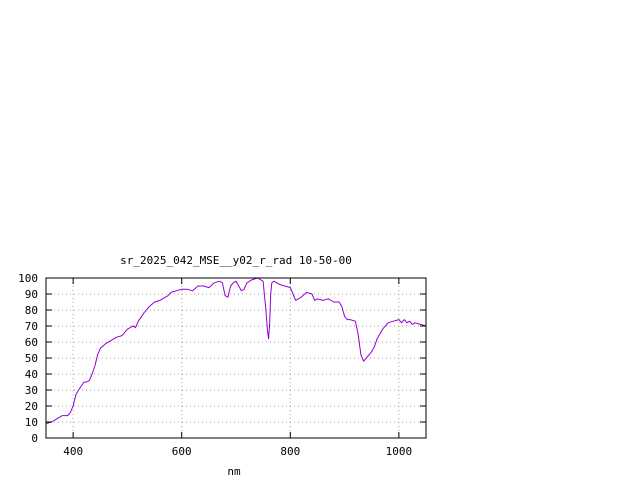 The image size is (640, 480). I want to click on x-tick-label: 1000, so click(399, 451).